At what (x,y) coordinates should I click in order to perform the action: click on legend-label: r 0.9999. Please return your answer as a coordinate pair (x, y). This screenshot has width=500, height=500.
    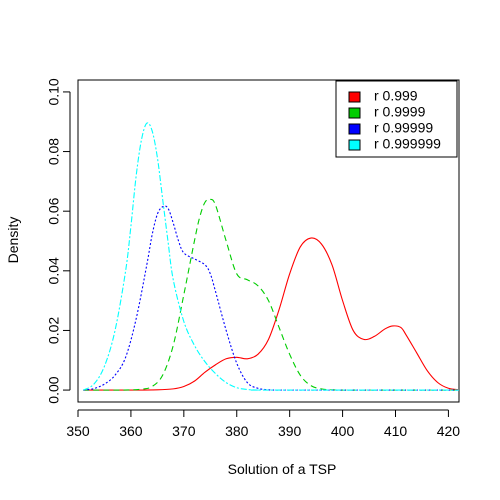
    Looking at the image, I should click on (400, 112).